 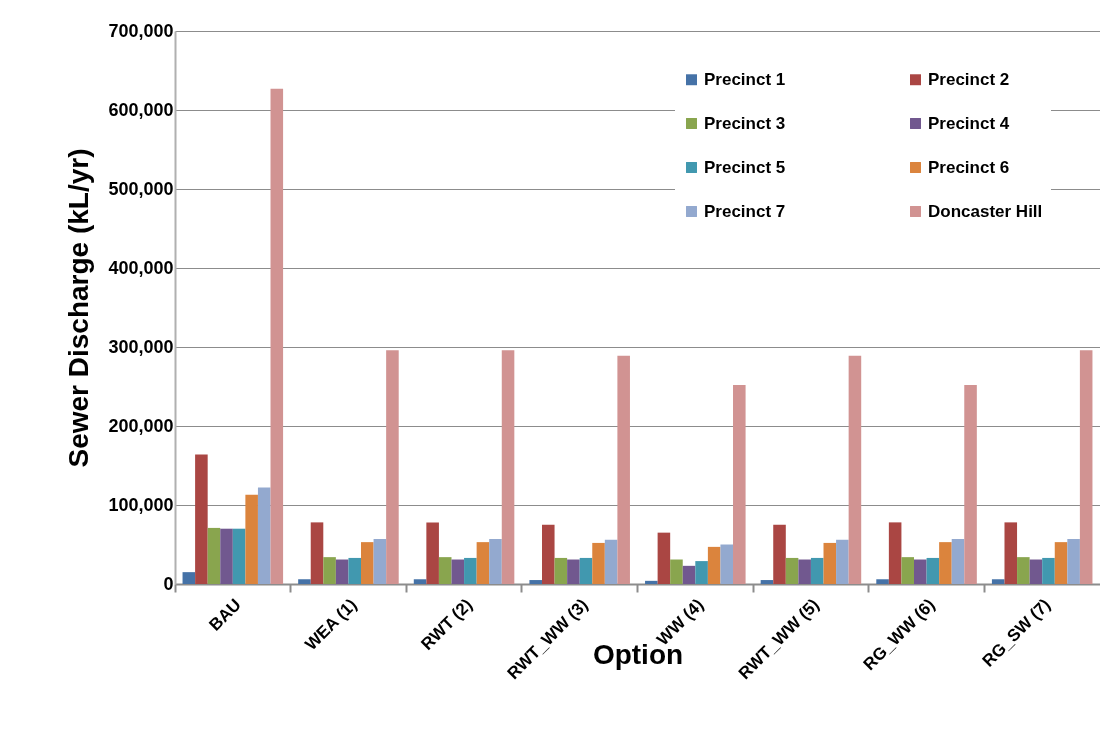 I want to click on y-axis-title: Sewer Discharge (kL/yr), so click(x=79, y=308).